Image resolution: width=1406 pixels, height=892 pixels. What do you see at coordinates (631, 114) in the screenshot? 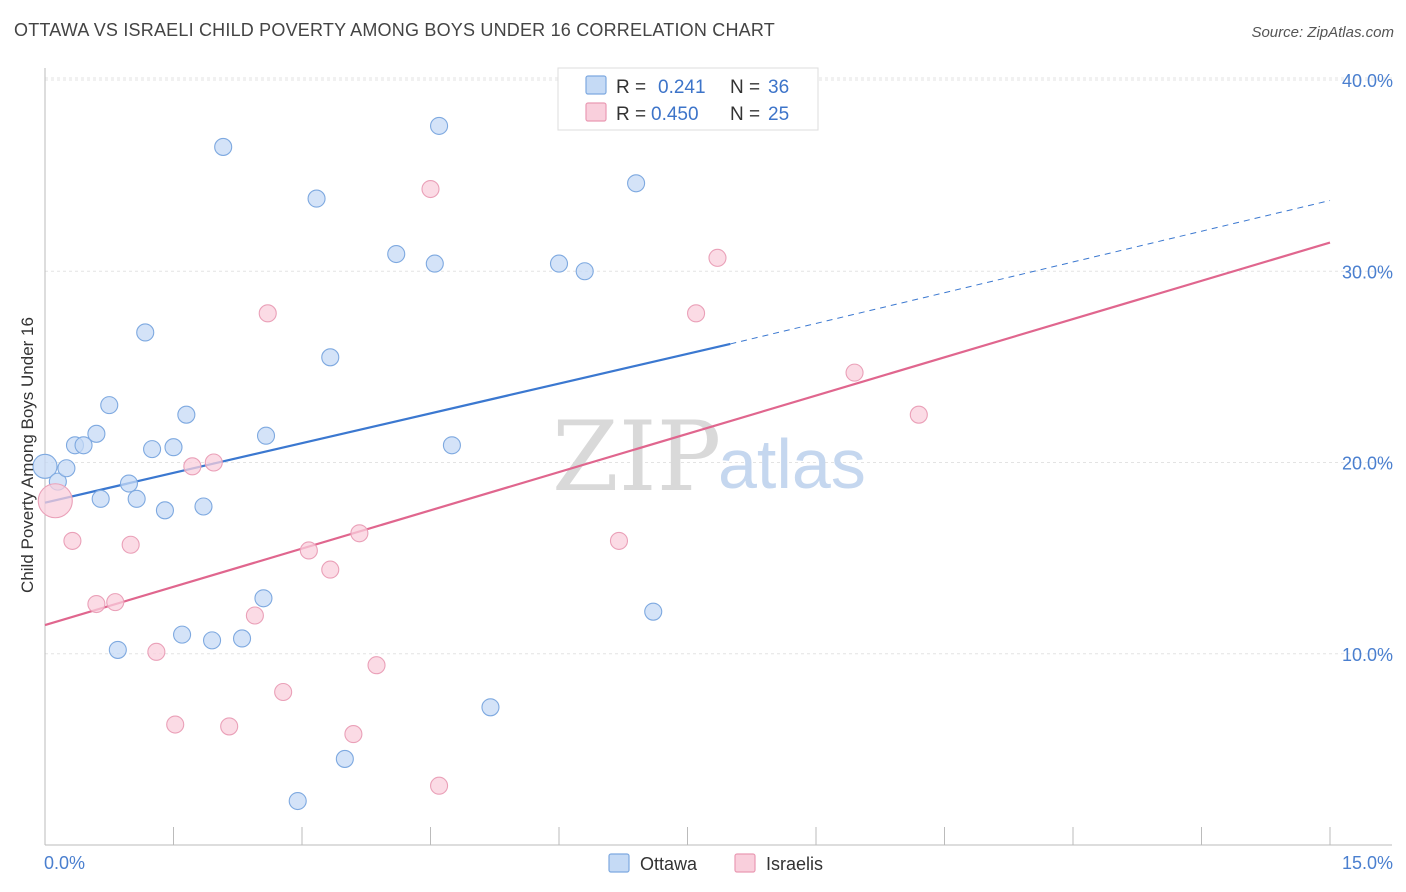
I see `legend-r-label-israelis: R =` at bounding box center [631, 114].